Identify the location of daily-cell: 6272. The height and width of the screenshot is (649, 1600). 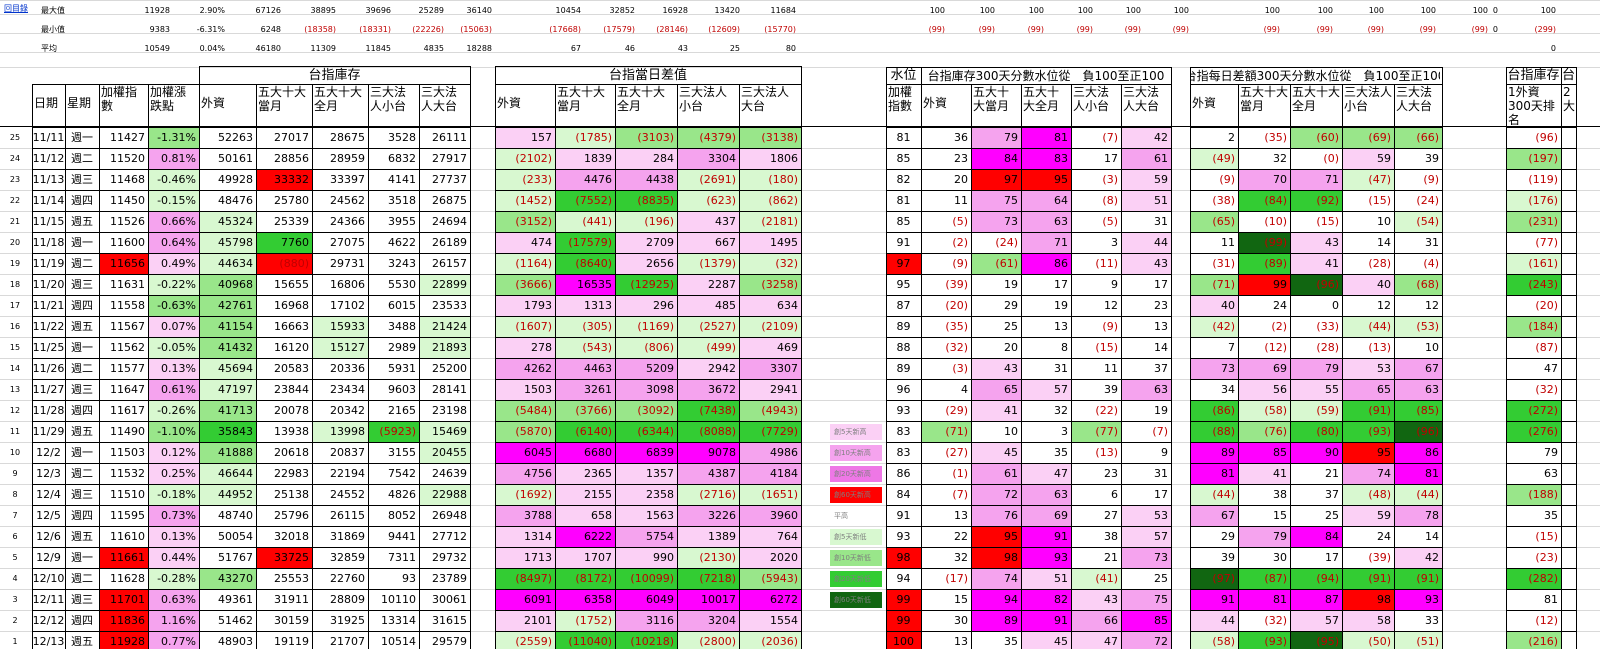
(770, 599).